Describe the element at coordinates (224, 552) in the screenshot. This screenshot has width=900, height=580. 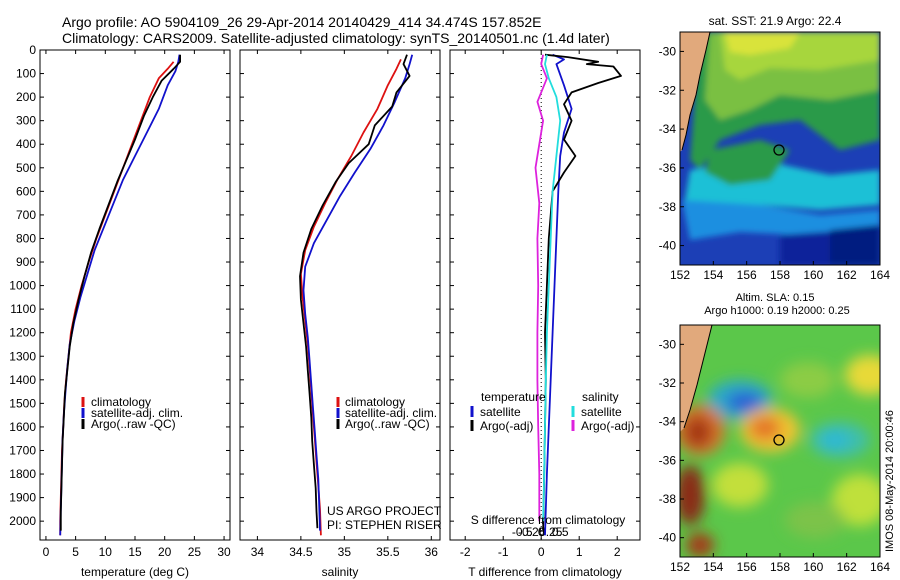
I see `x-tick-label: 30` at that location.